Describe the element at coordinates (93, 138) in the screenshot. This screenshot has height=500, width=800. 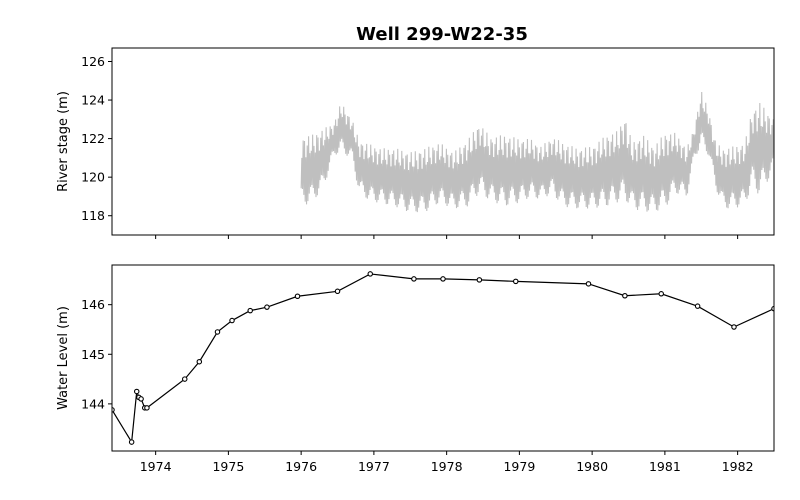
I see `y-tick-label: 122` at that location.